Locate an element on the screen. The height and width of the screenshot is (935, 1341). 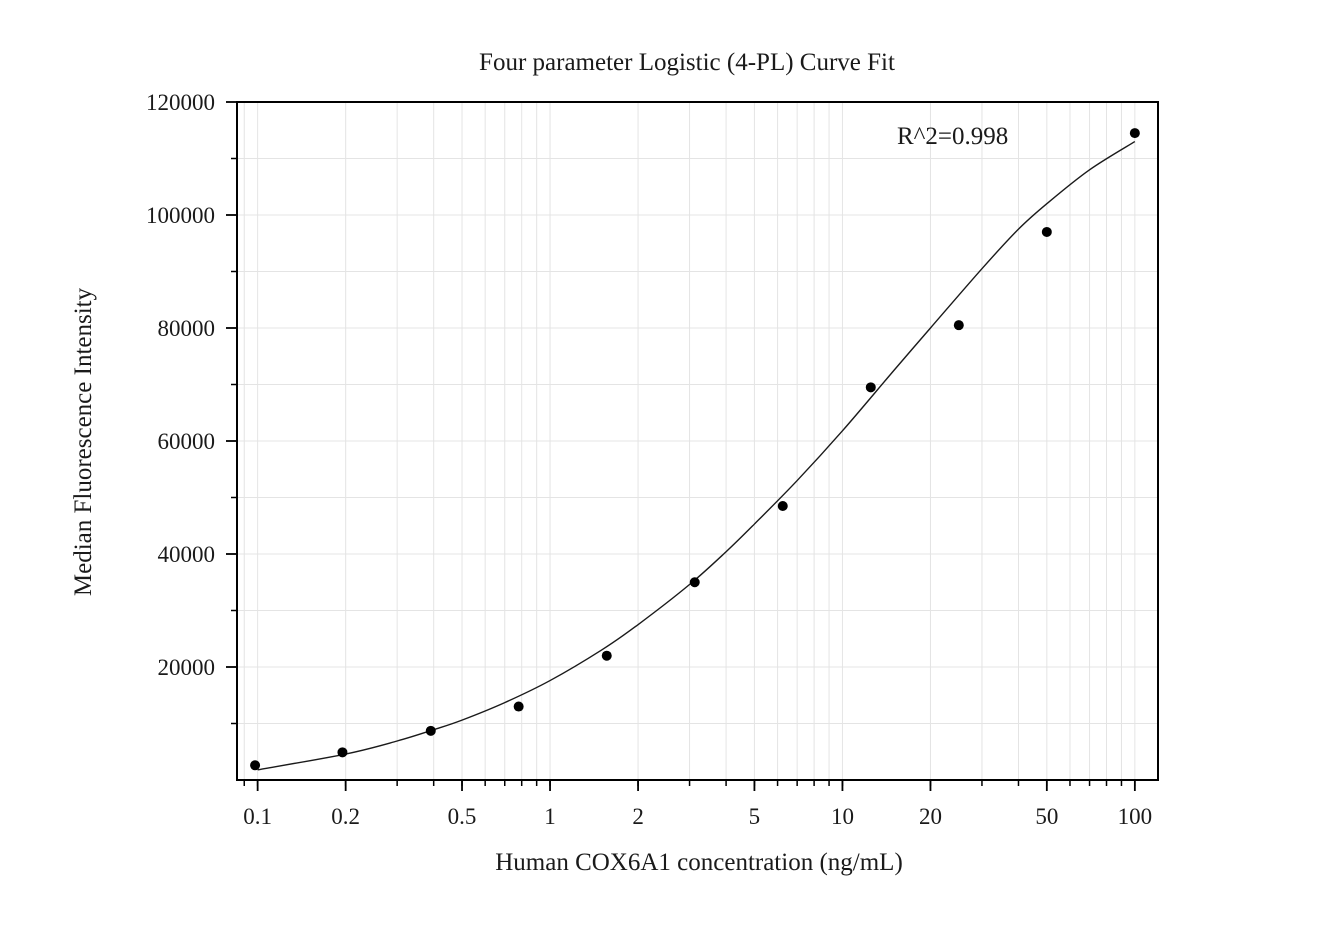
x-tick-label: 1 is located at coordinates (550, 816).